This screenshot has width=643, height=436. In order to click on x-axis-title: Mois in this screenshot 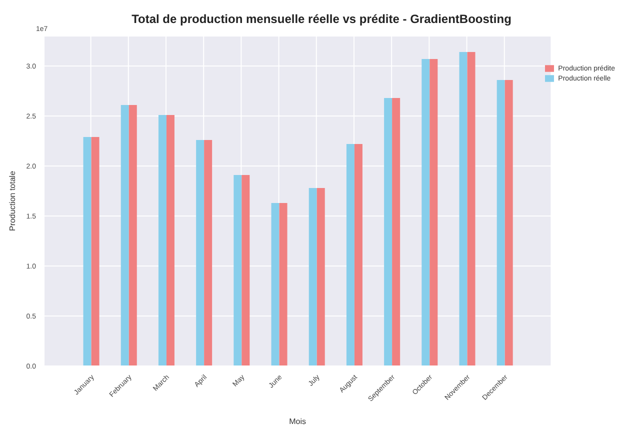, I will do `click(297, 421)`.